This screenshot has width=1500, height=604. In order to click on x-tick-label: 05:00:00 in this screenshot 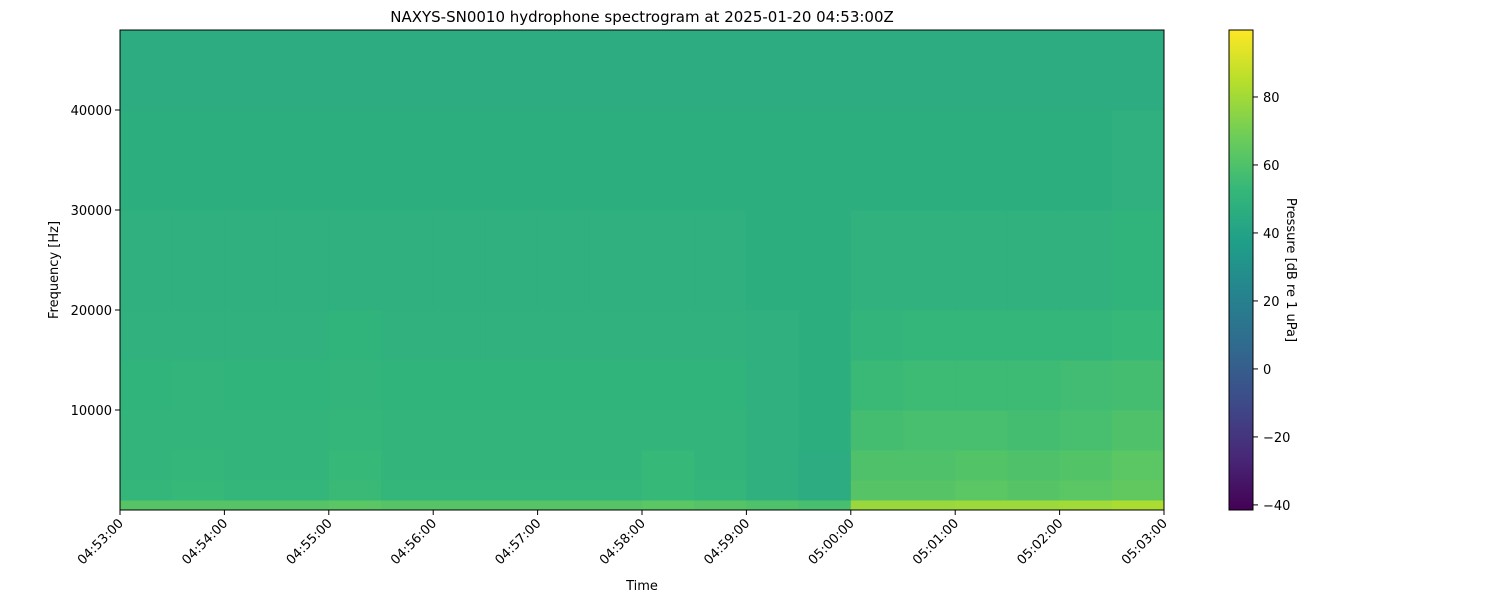, I will do `click(832, 542)`.